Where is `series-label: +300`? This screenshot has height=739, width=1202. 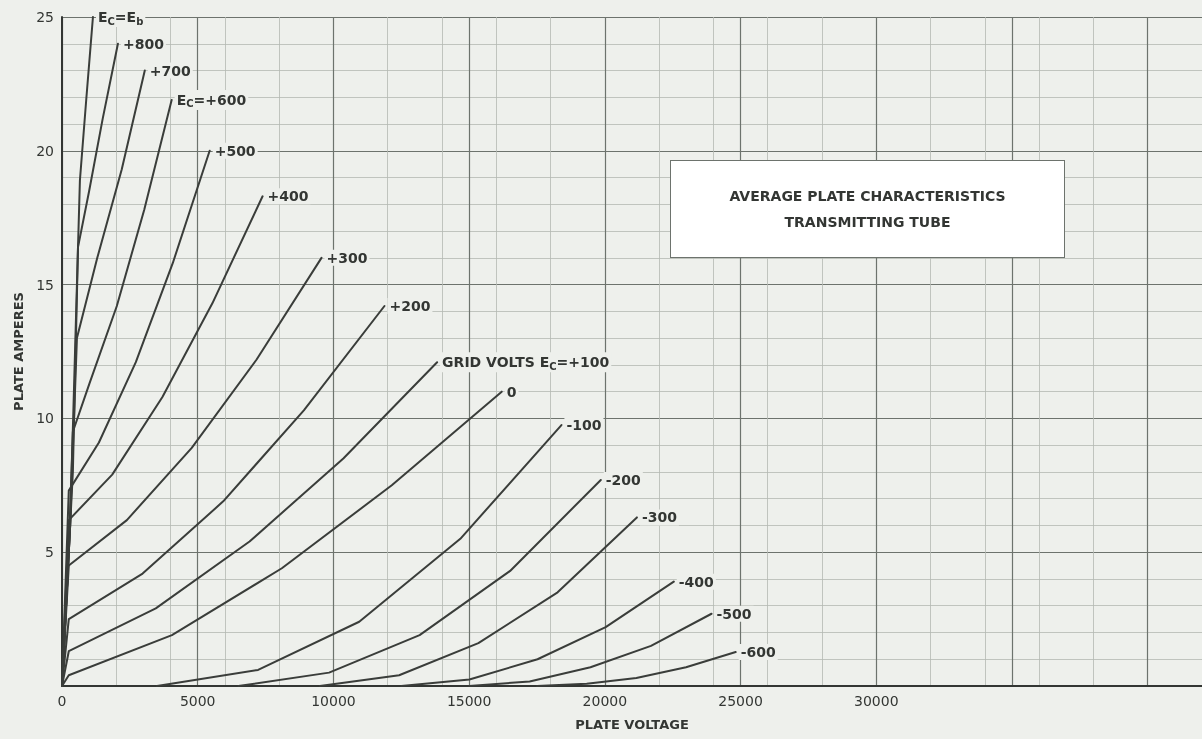 series-label: +300 is located at coordinates (347, 257).